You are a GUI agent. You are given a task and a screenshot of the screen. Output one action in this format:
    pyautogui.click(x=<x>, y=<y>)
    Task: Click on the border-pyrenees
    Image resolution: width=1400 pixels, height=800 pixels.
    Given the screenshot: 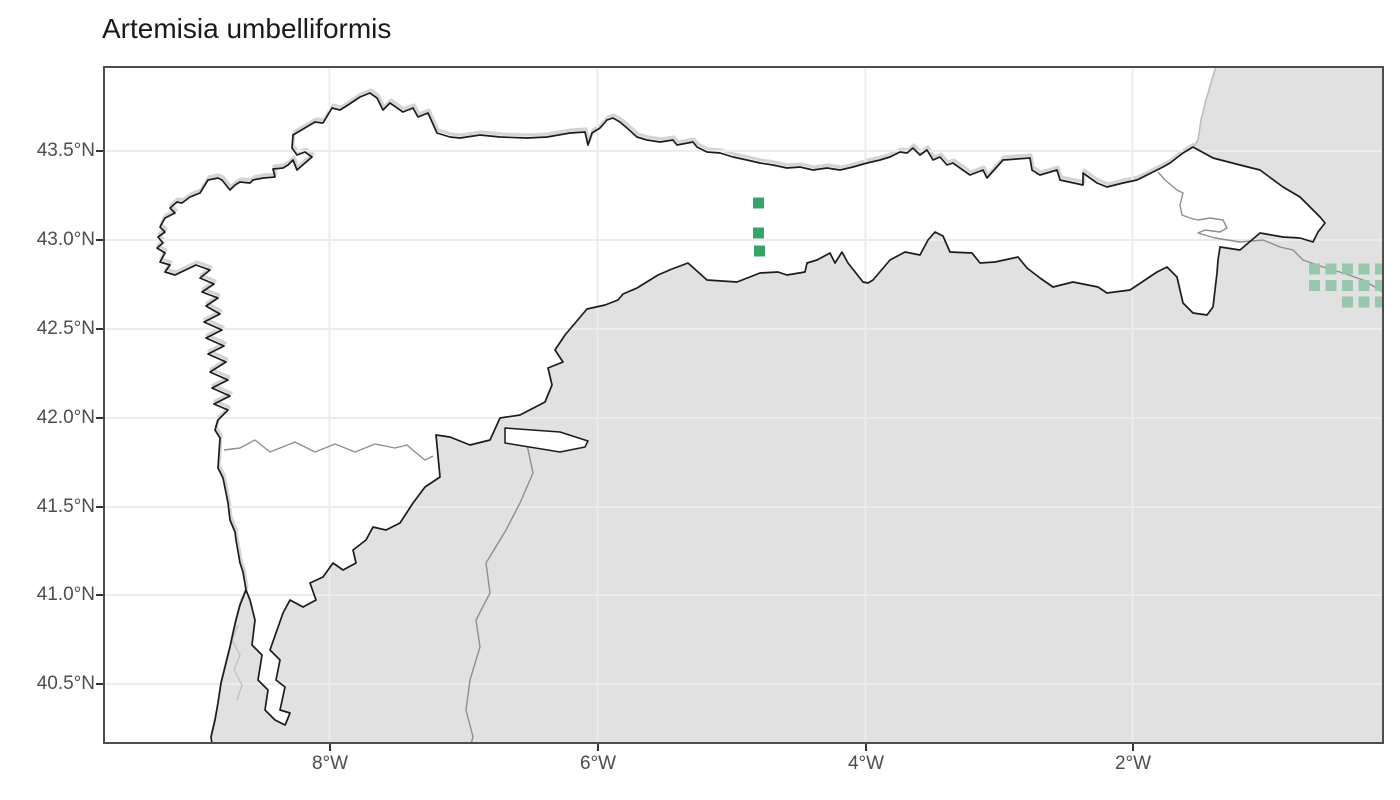 What is the action you would take?
    pyautogui.click(x=1270, y=232)
    